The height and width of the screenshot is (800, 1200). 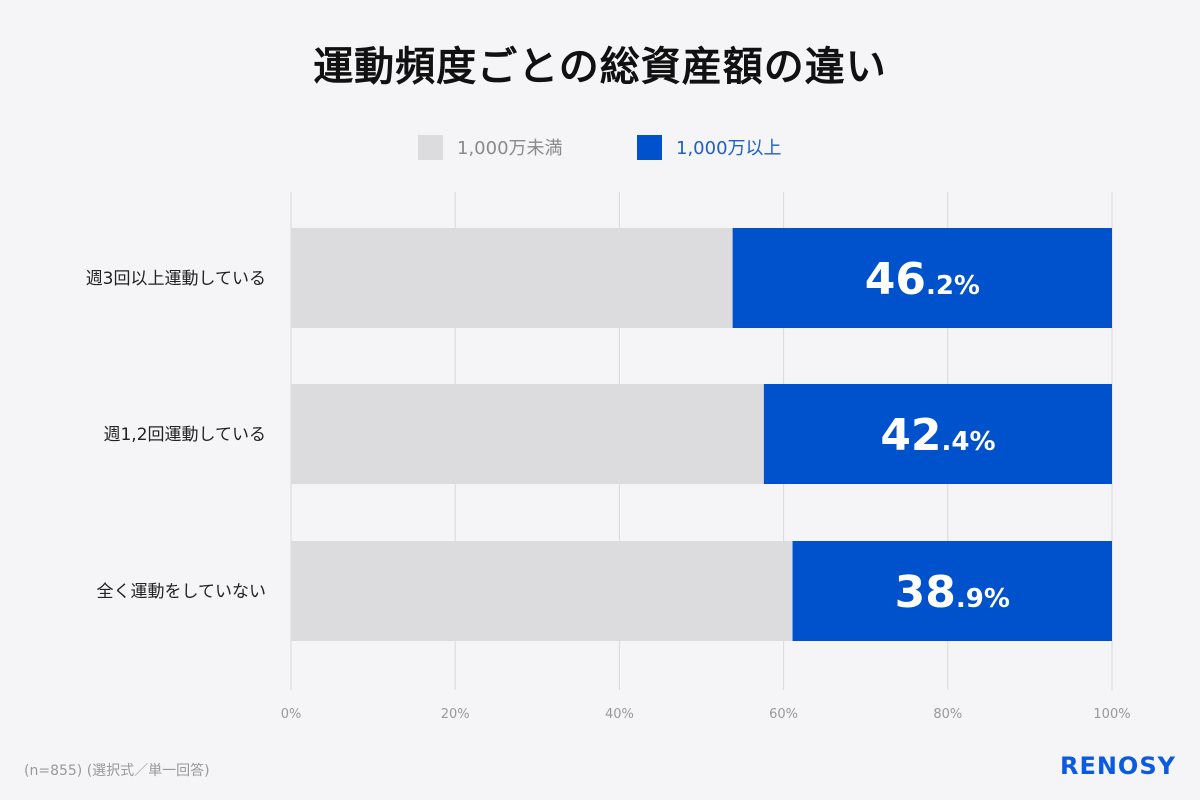 What do you see at coordinates (783, 714) in the screenshot?
I see `x-tick-label: 60%` at bounding box center [783, 714].